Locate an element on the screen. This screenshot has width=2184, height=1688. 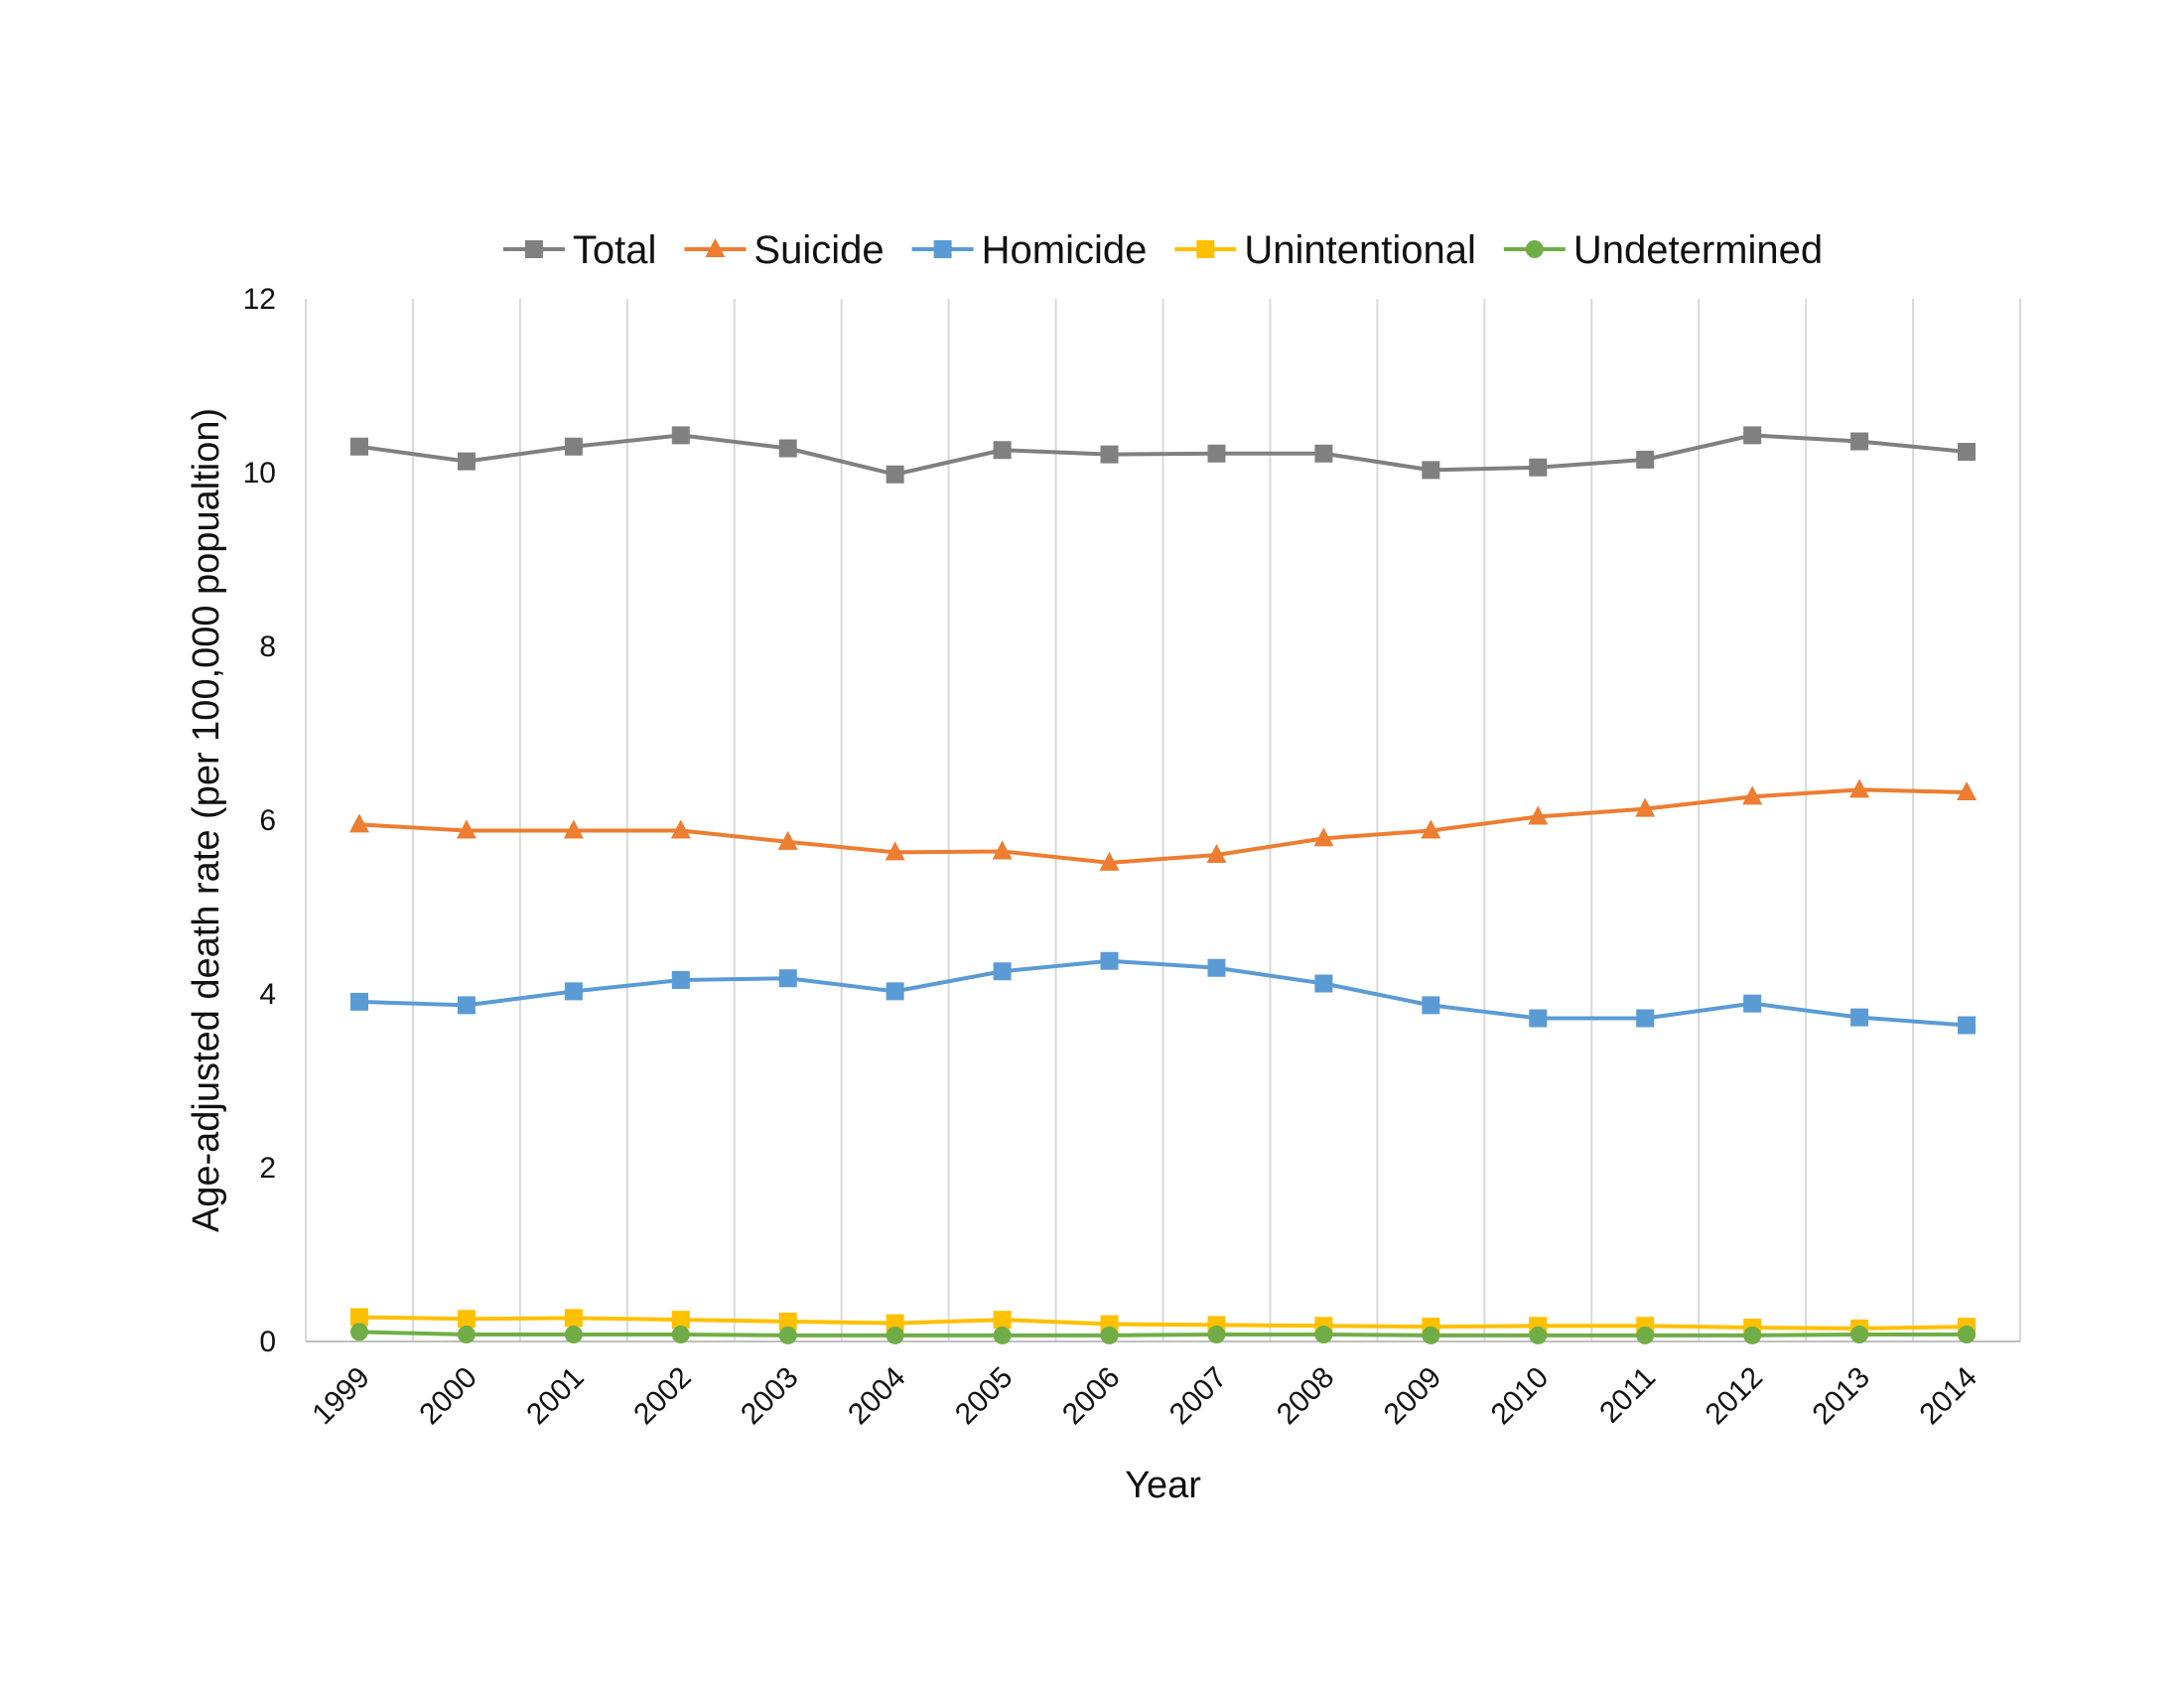
legend-item-suicide: Suicide is located at coordinates (784, 250).